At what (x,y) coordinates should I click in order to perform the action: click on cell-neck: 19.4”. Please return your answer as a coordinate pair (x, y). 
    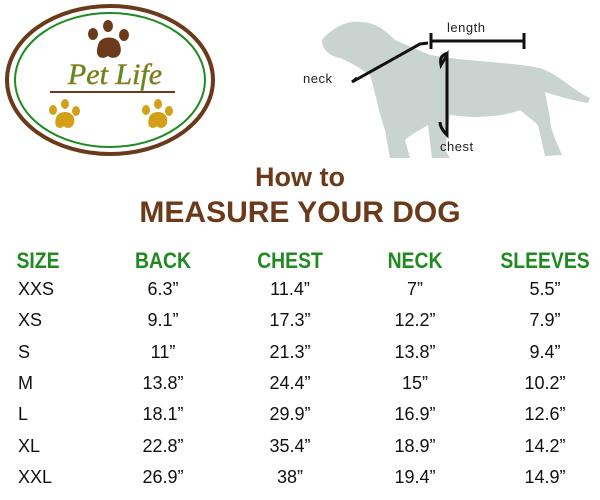
    Looking at the image, I should click on (415, 476).